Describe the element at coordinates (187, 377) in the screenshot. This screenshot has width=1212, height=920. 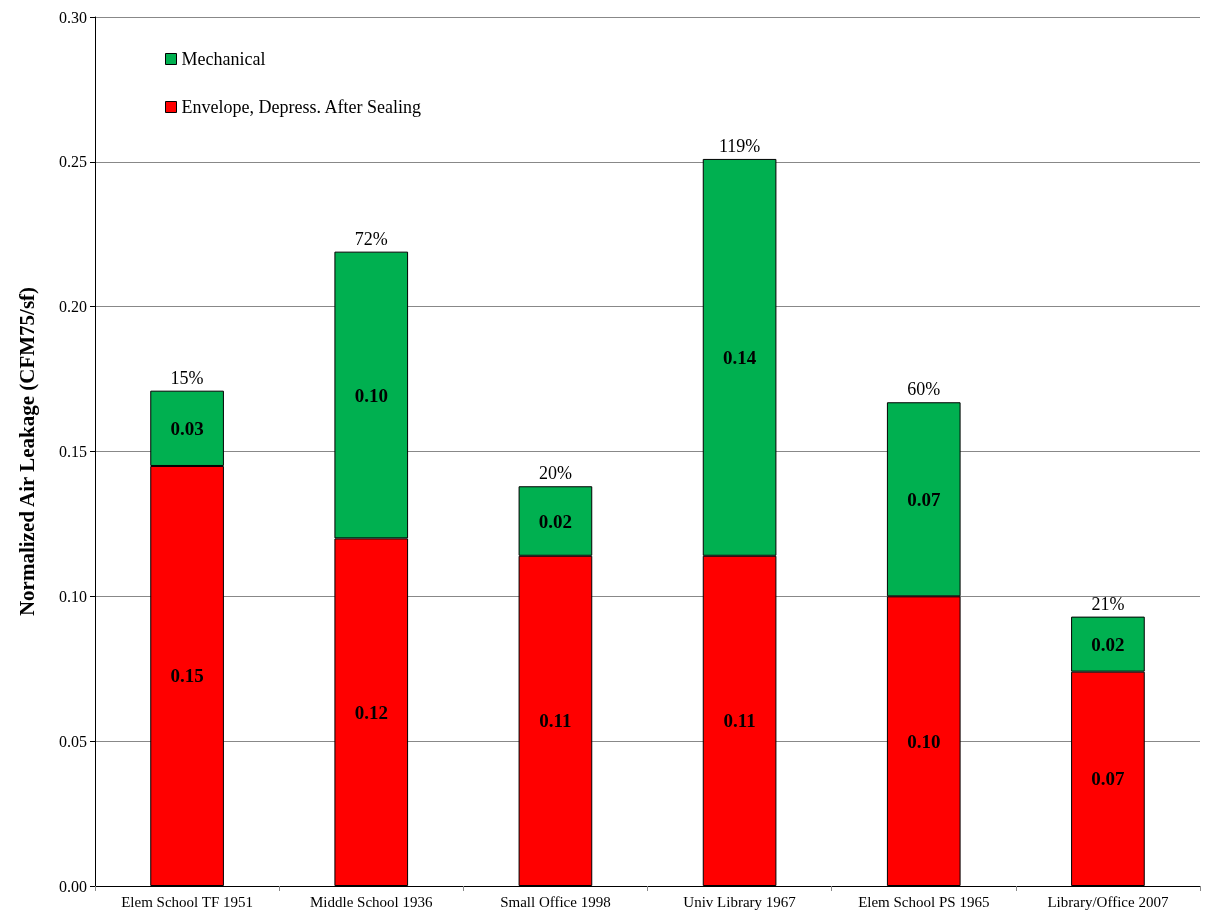
I see `annotation: 15%` at that location.